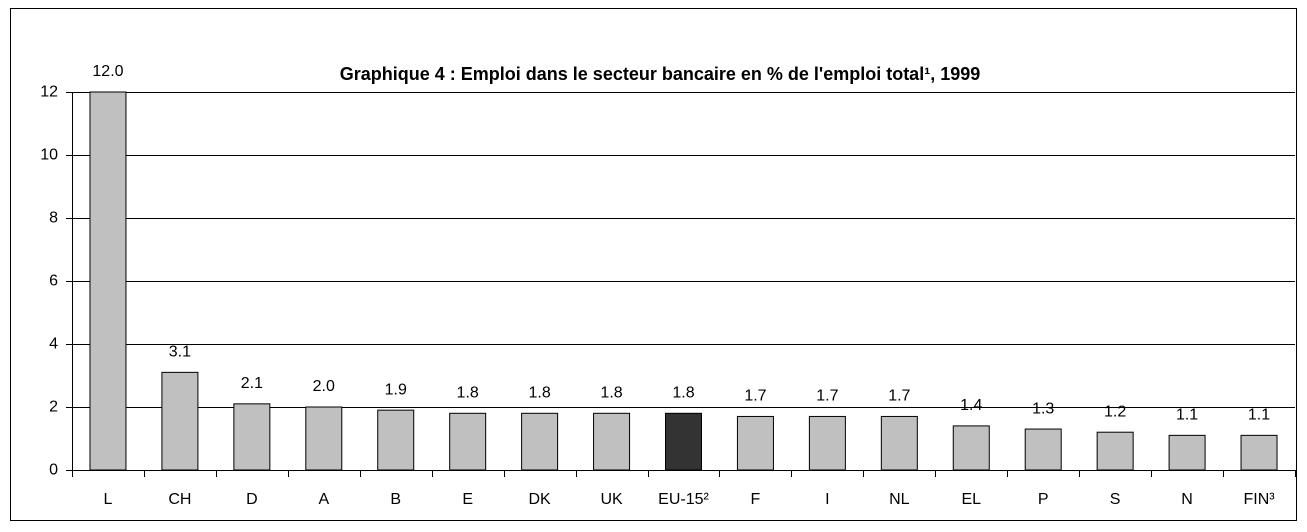 This screenshot has width=1307, height=532. What do you see at coordinates (756, 499) in the screenshot?
I see `x-tick-label: F` at bounding box center [756, 499].